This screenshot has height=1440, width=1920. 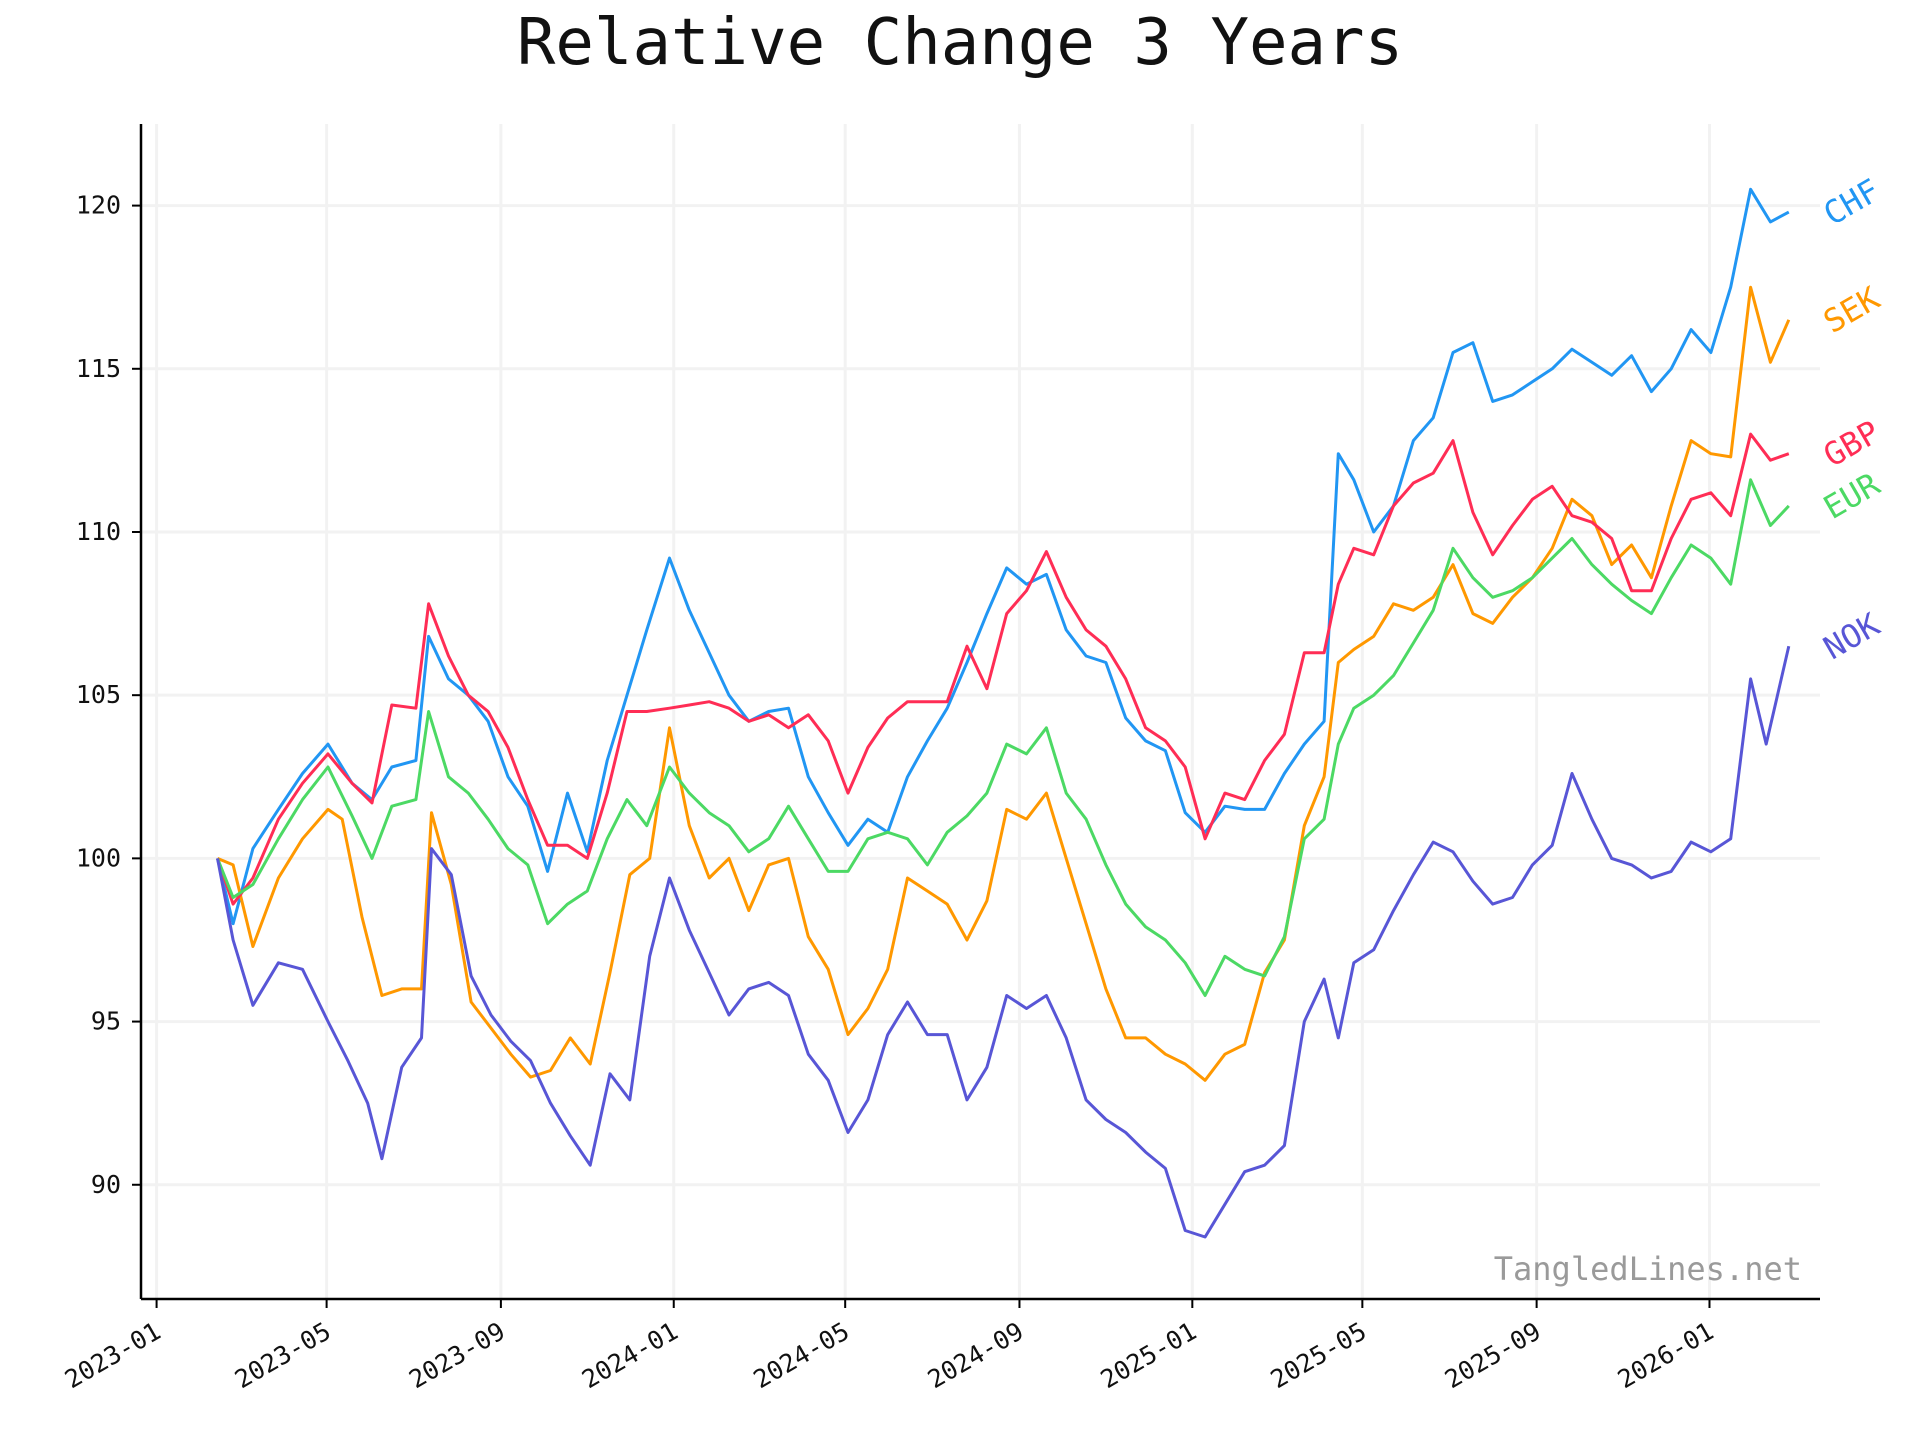 What do you see at coordinates (113, 1355) in the screenshot?
I see `x-tick-label: 2023-01` at bounding box center [113, 1355].